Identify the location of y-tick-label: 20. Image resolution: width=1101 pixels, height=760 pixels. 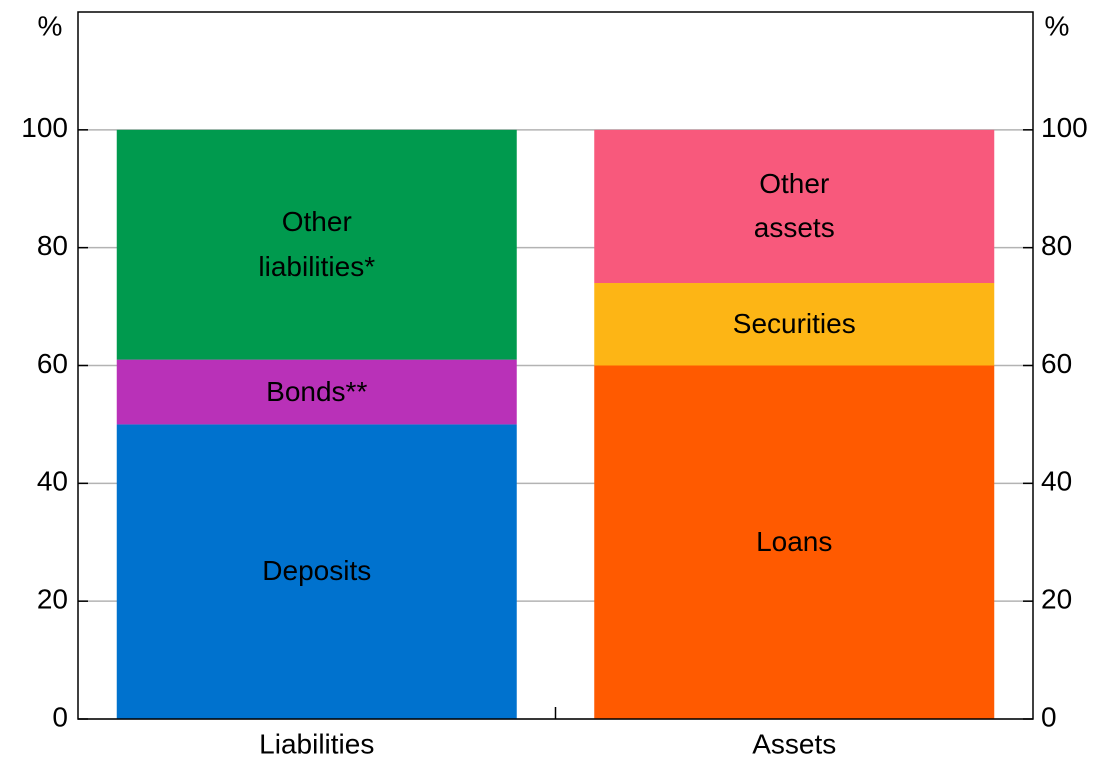
(52, 599).